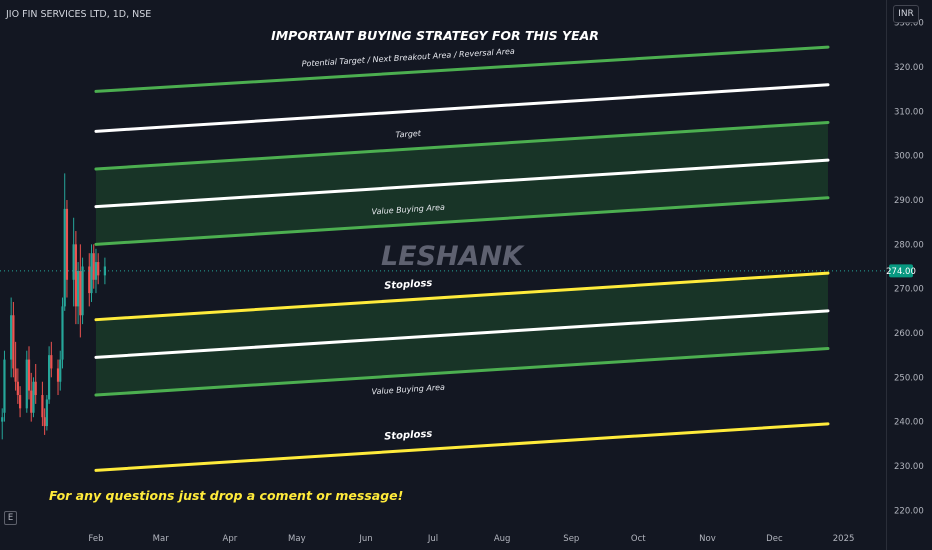 The image size is (932, 550). Describe the element at coordinates (909, 511) in the screenshot. I see `y-tick-label: 220.00` at that location.